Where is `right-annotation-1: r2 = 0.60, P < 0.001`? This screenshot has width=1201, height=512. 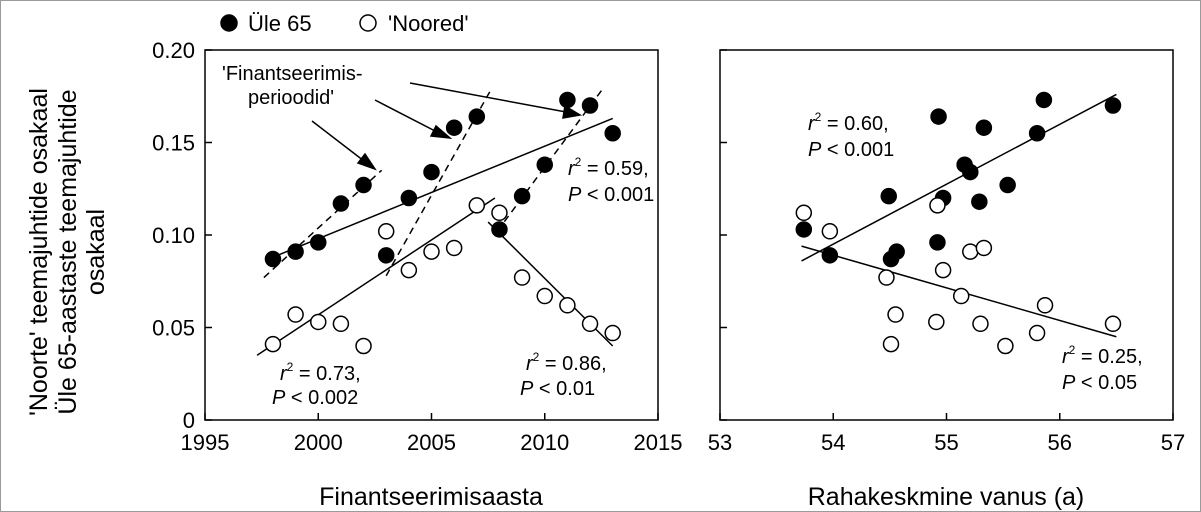 right-annotation-1: r2 = 0.60, P < 0.001 is located at coordinates (851, 135).